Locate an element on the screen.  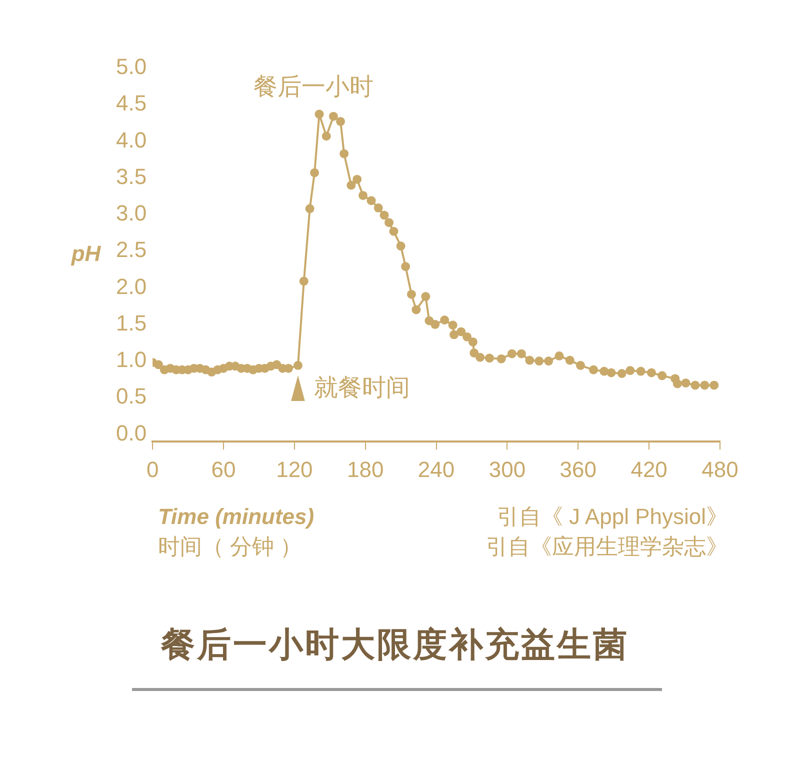
y-tick-label: 0.5 is located at coordinates (131, 396).